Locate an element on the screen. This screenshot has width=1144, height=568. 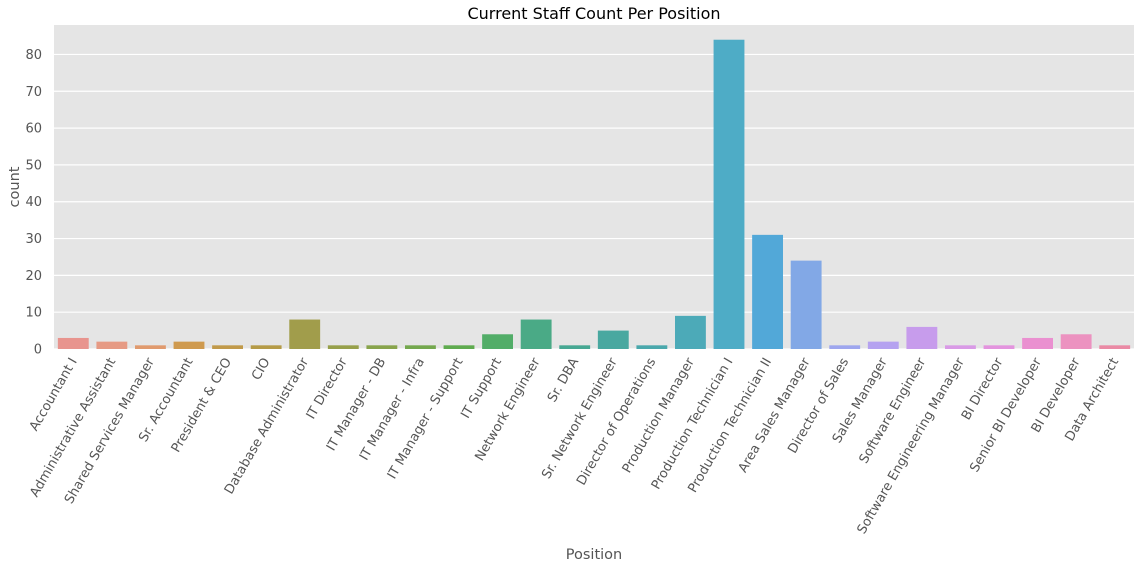
x-tick-label: Sr. Network Engineer is located at coordinates (580, 418).